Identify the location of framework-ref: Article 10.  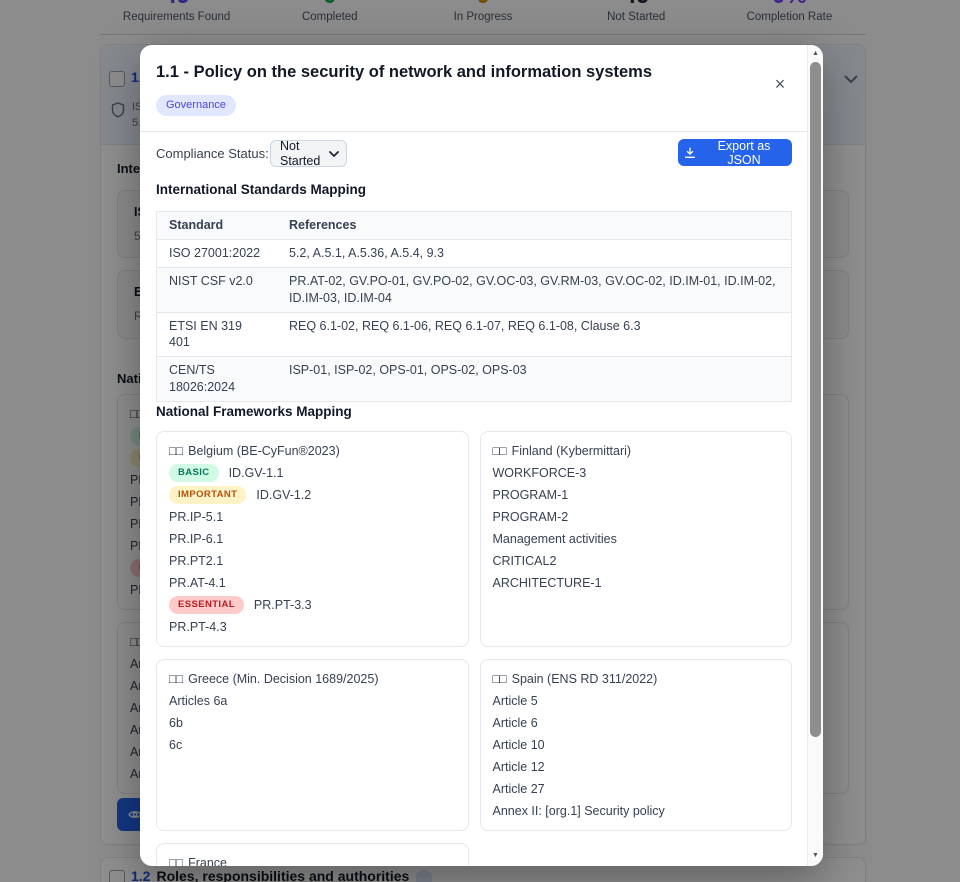
(518, 744).